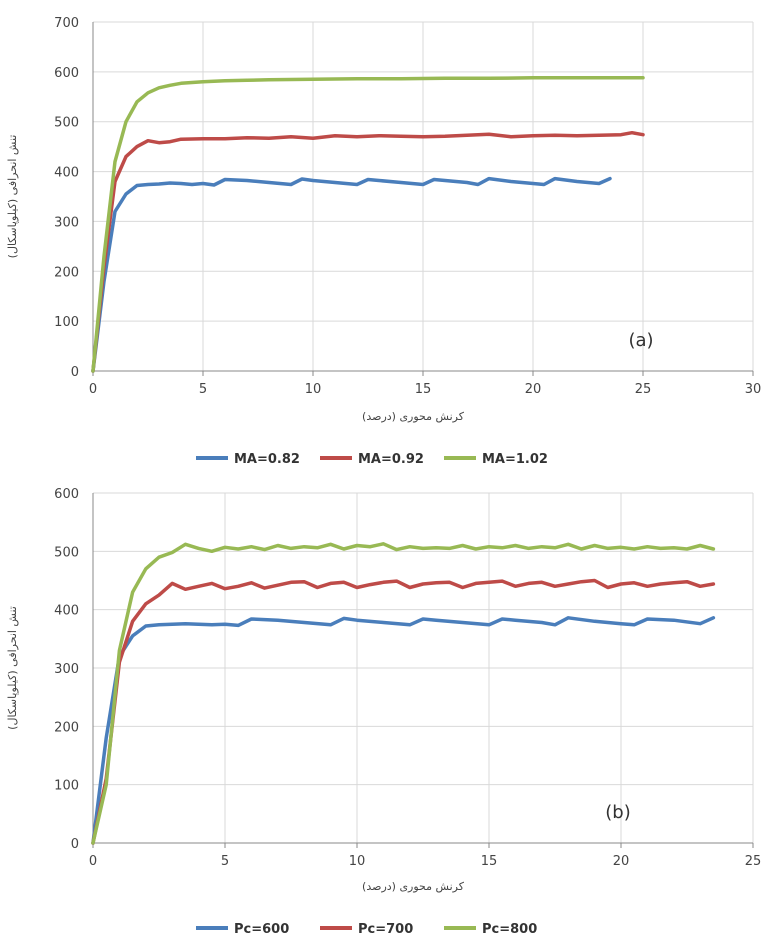 The height and width of the screenshot is (941, 764). Describe the element at coordinates (617, 812) in the screenshot. I see `panel-label: (b)` at that location.